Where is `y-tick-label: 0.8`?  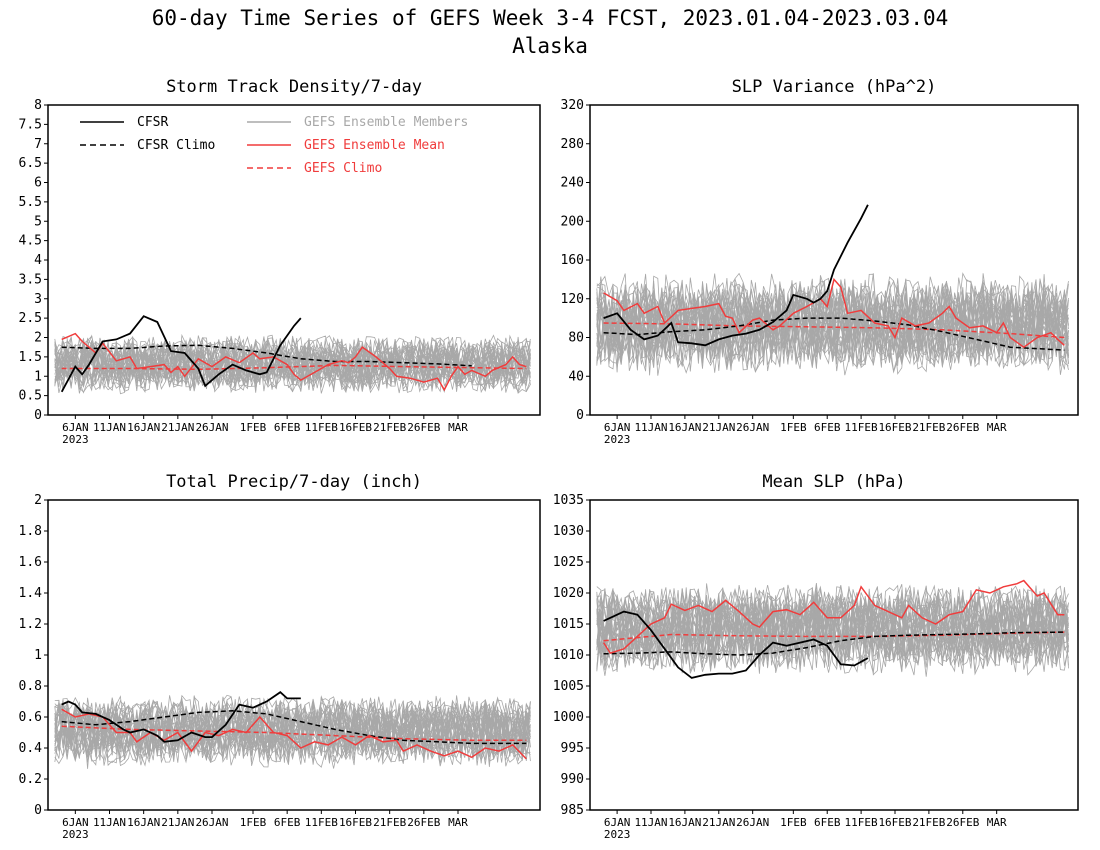 y-tick-label: 0.8 is located at coordinates (30, 686).